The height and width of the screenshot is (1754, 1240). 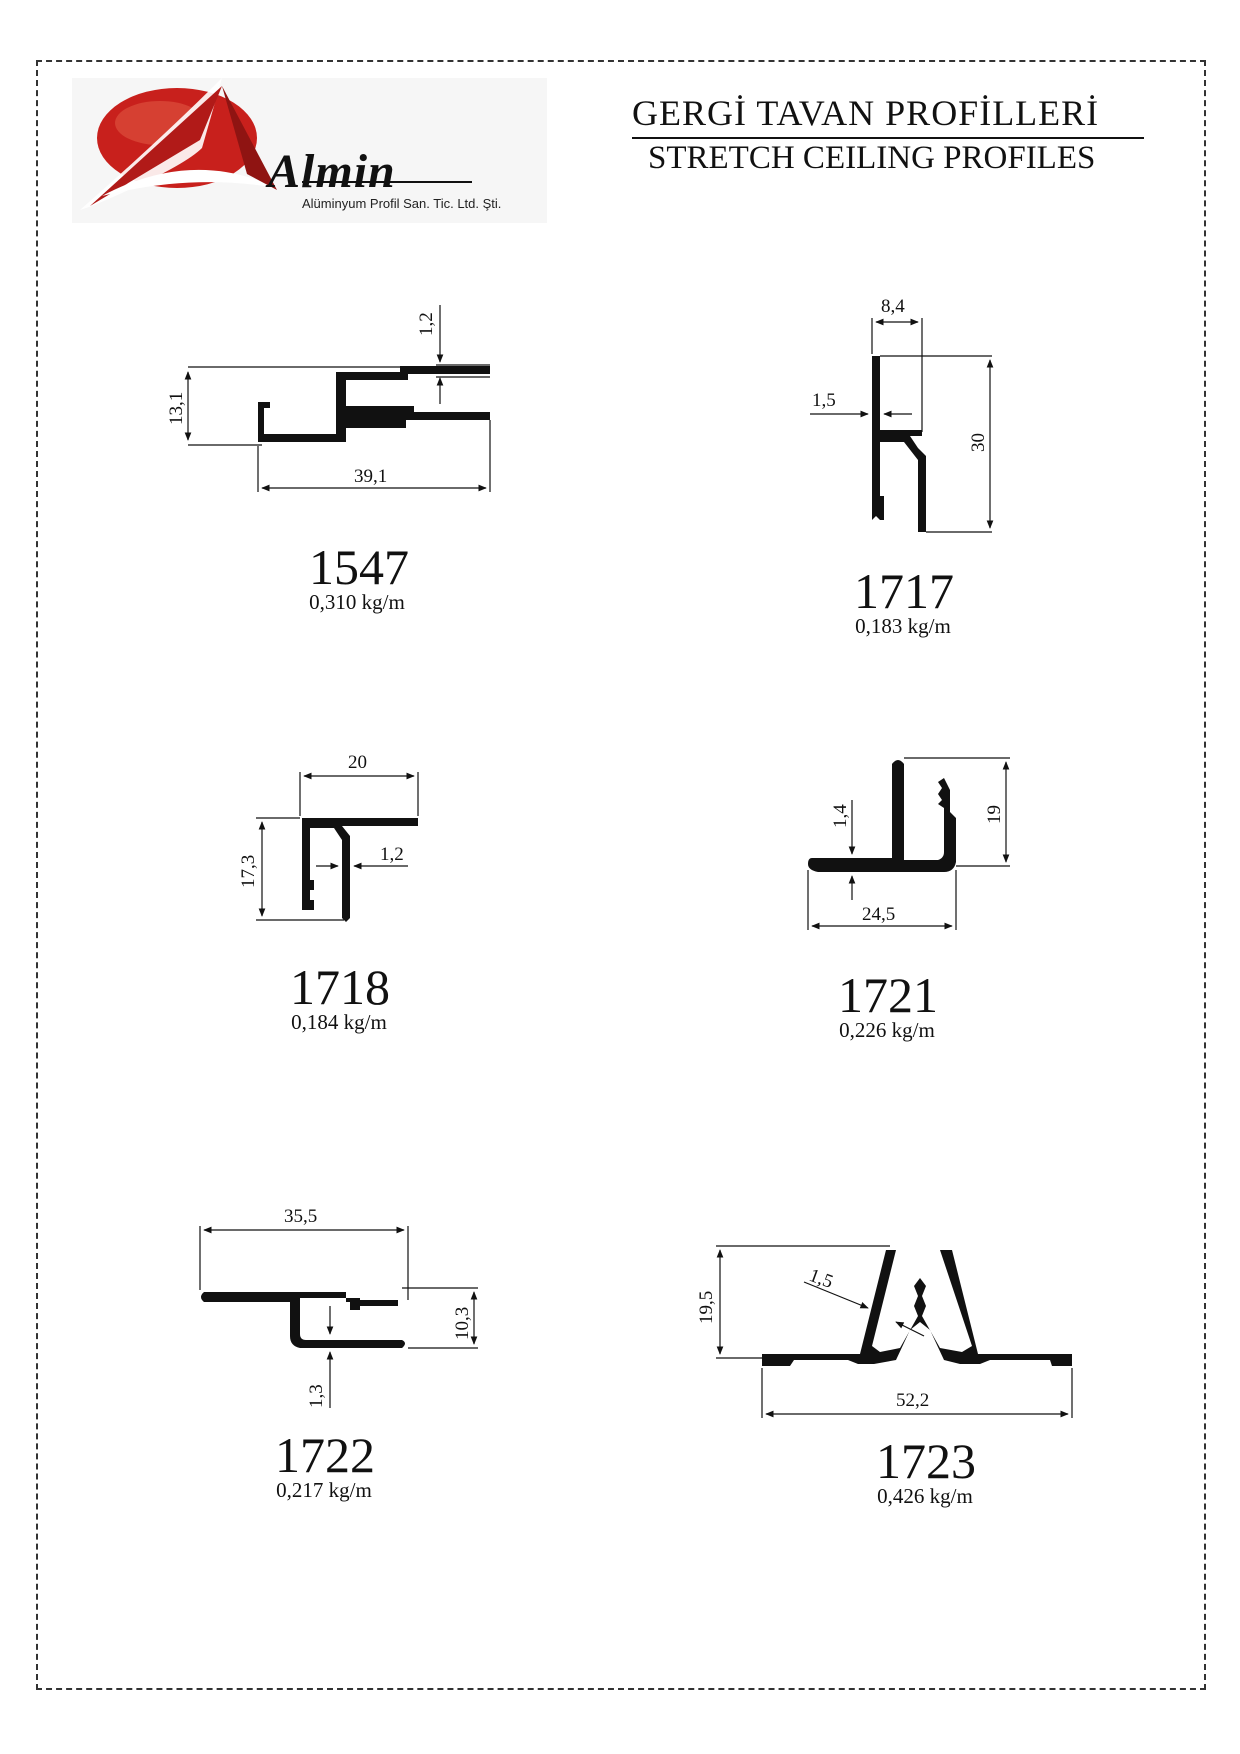 I want to click on profile-1547-dim-1: 1,2, so click(x=426, y=324).